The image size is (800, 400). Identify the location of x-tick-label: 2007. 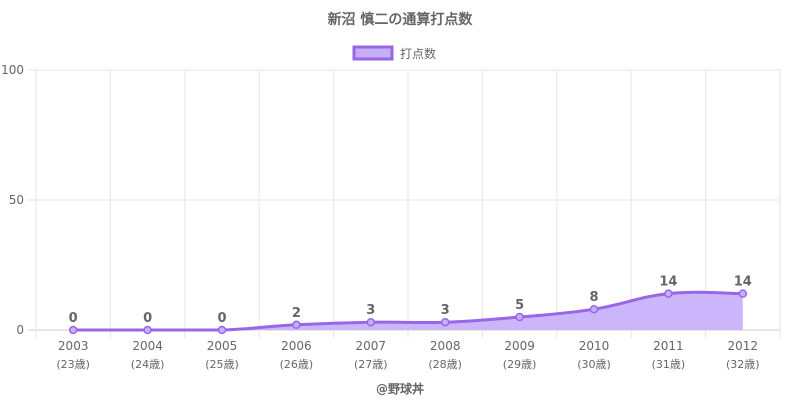
(371, 346).